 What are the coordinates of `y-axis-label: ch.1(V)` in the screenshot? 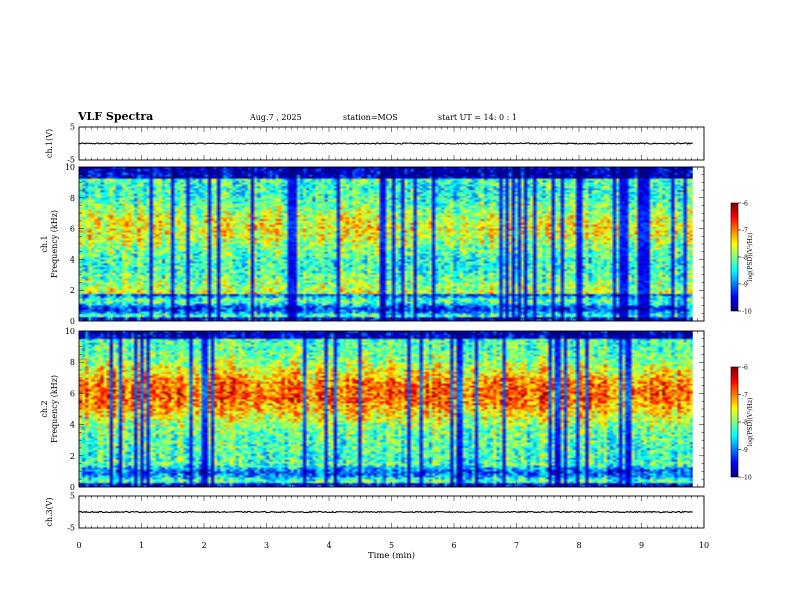 It's located at (49, 143).